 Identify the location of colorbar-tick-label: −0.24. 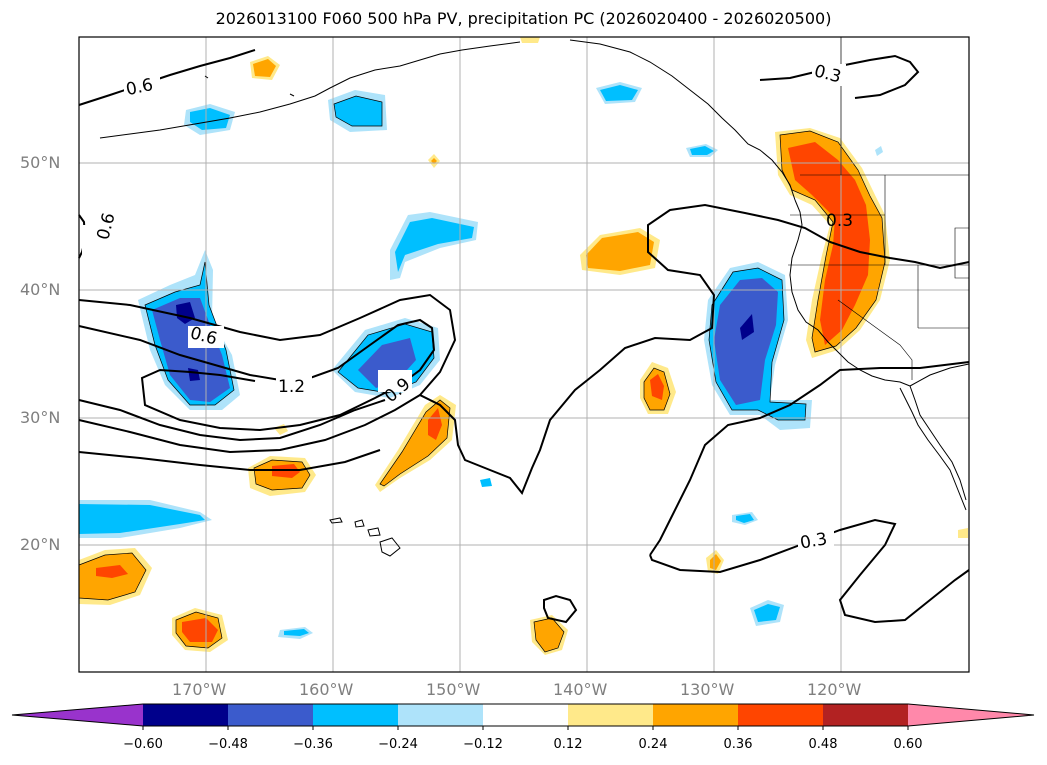
(398, 744).